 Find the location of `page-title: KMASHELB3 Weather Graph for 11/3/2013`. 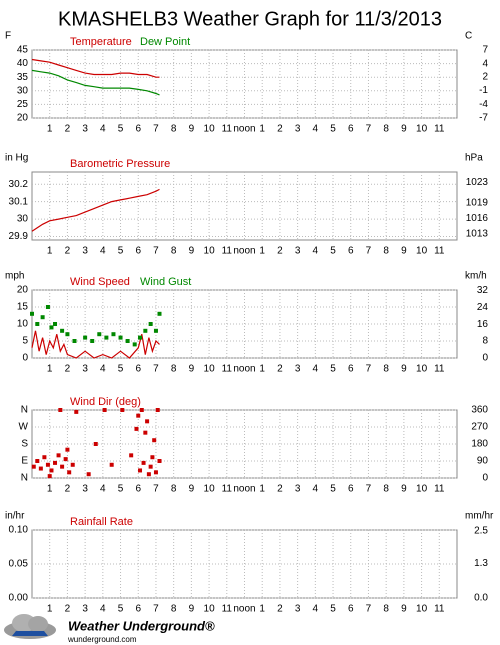

page-title: KMASHELB3 Weather Graph for 11/3/2013 is located at coordinates (250, 19).